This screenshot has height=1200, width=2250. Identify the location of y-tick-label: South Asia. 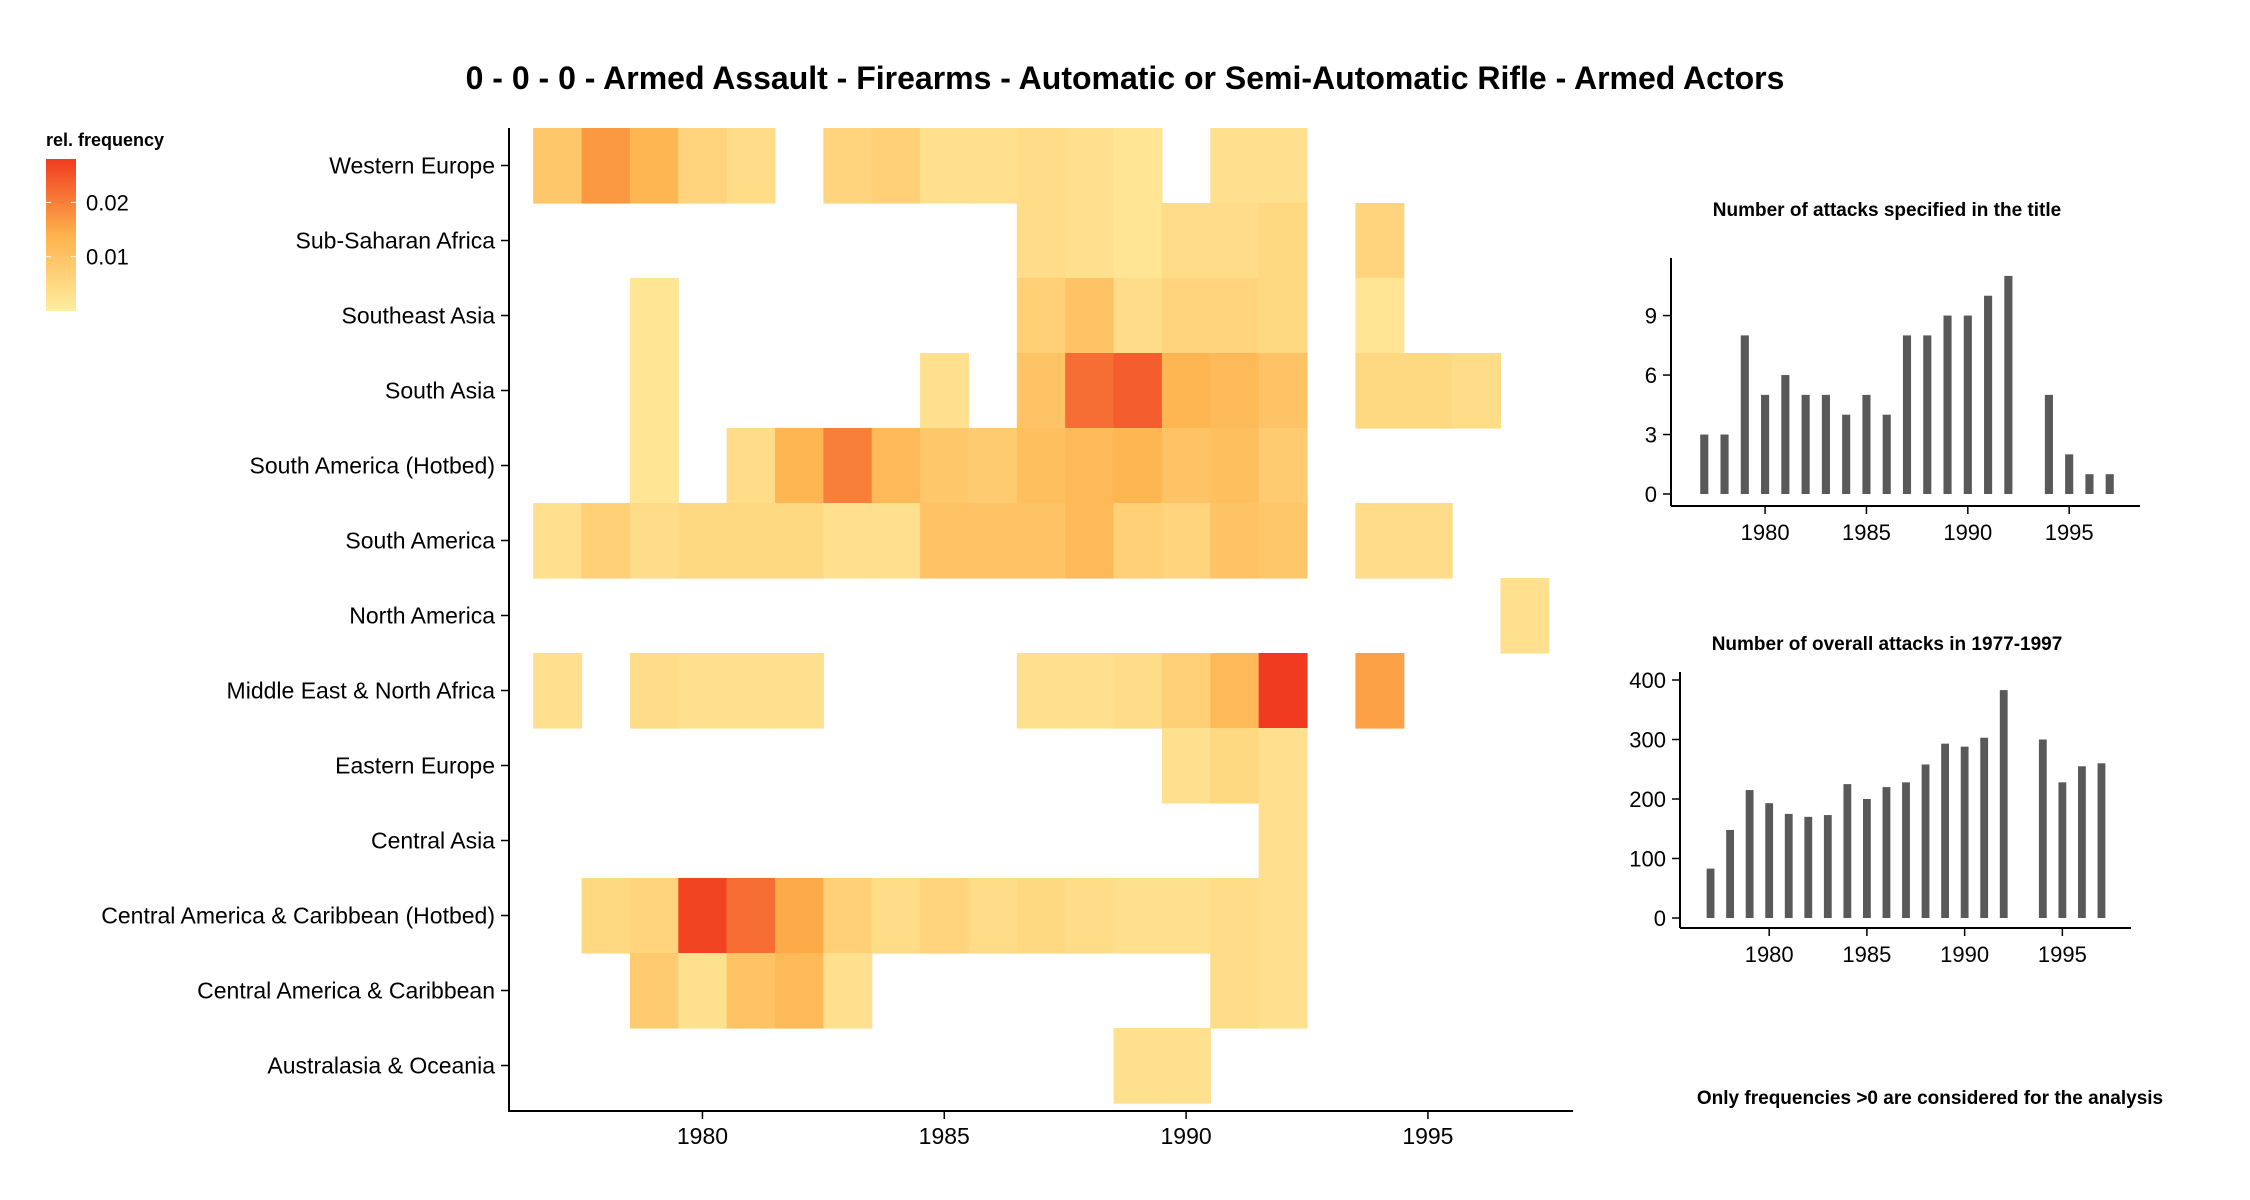
(440, 391).